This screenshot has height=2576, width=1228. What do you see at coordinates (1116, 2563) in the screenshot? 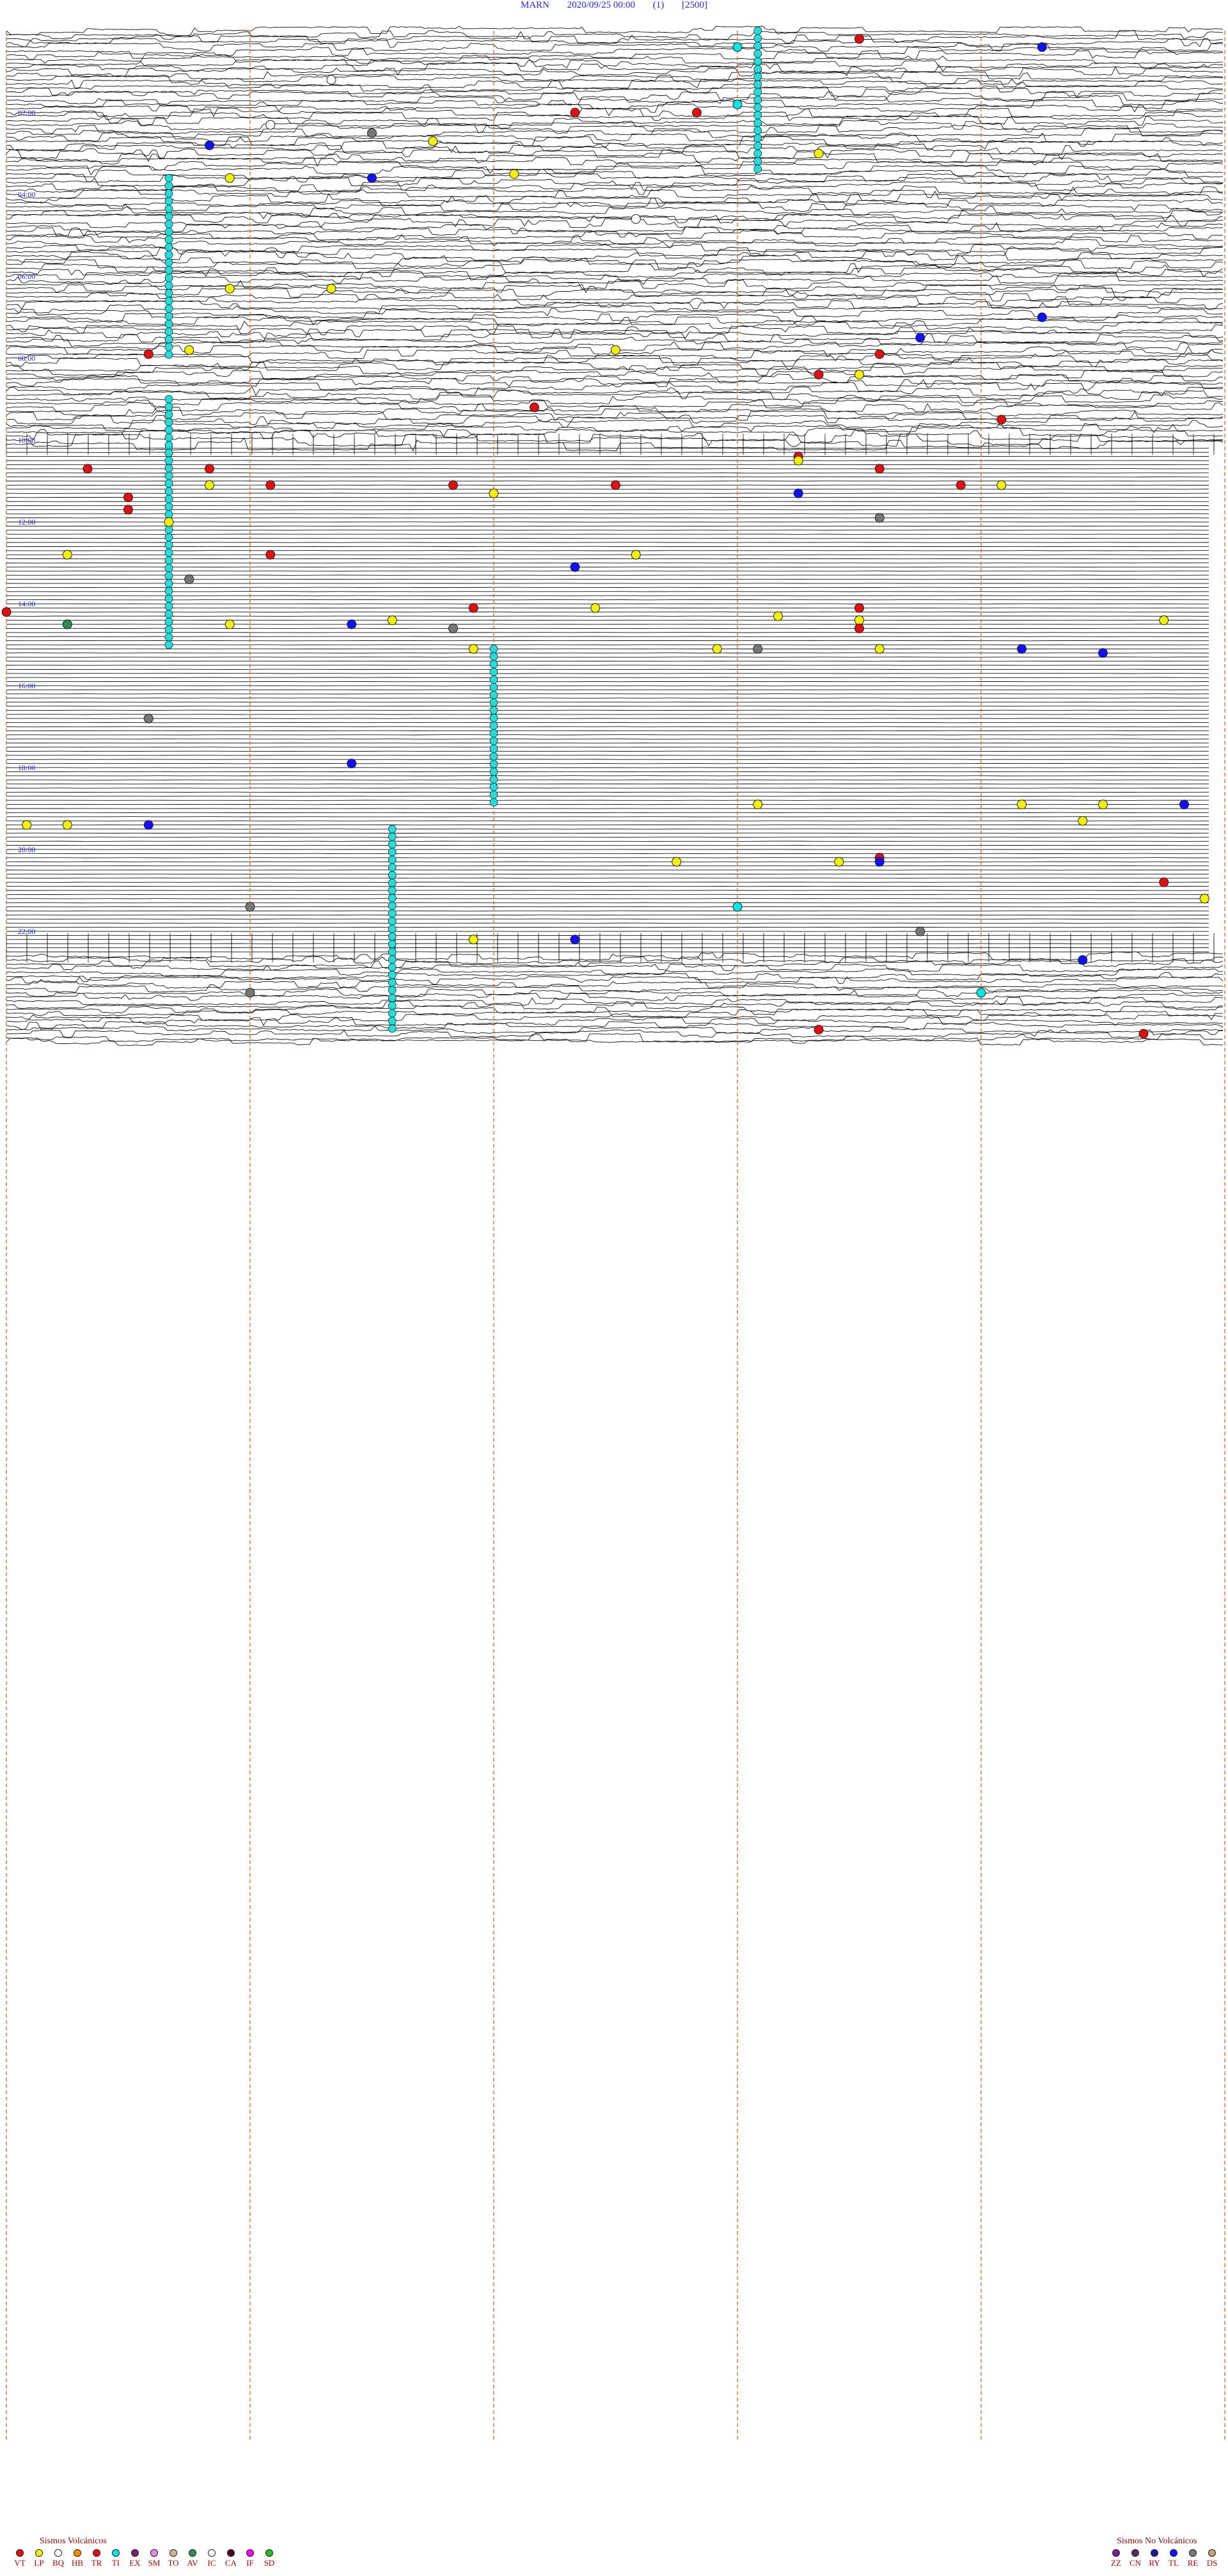
I see `event-type-code: ZZ` at bounding box center [1116, 2563].